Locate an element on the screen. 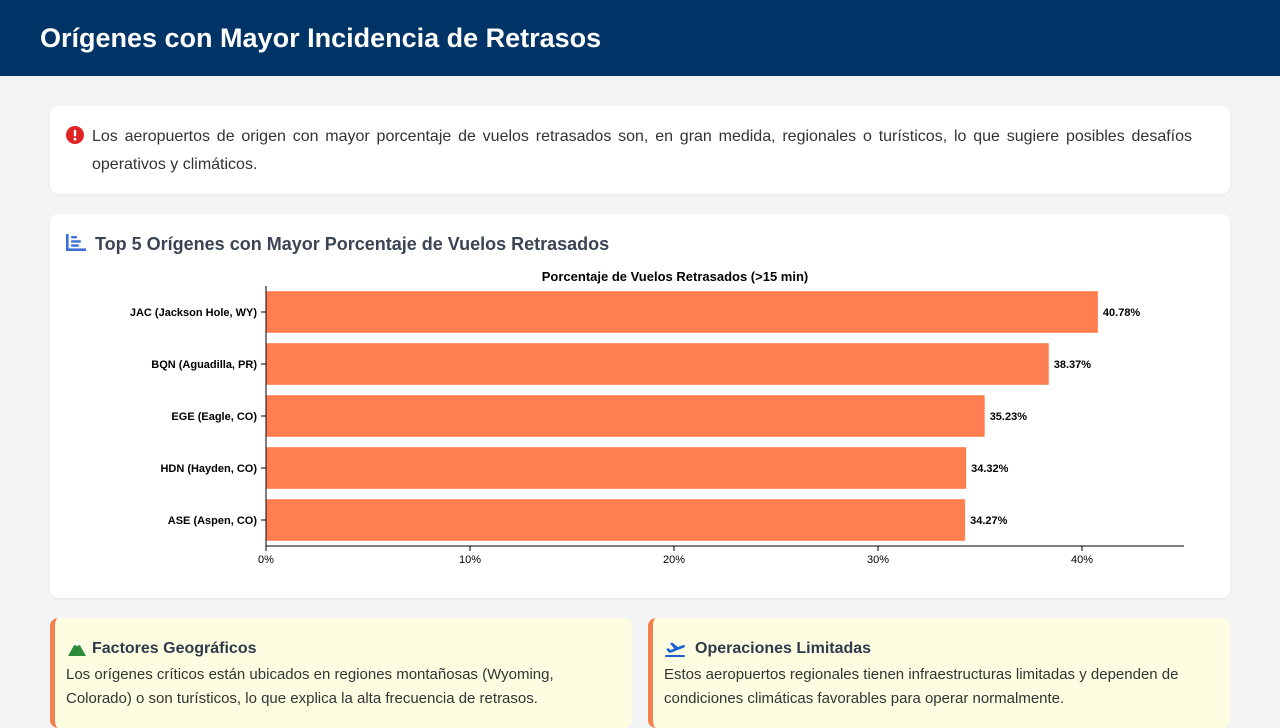 The width and height of the screenshot is (1280, 728). x-tick-label: 10% is located at coordinates (470, 560).